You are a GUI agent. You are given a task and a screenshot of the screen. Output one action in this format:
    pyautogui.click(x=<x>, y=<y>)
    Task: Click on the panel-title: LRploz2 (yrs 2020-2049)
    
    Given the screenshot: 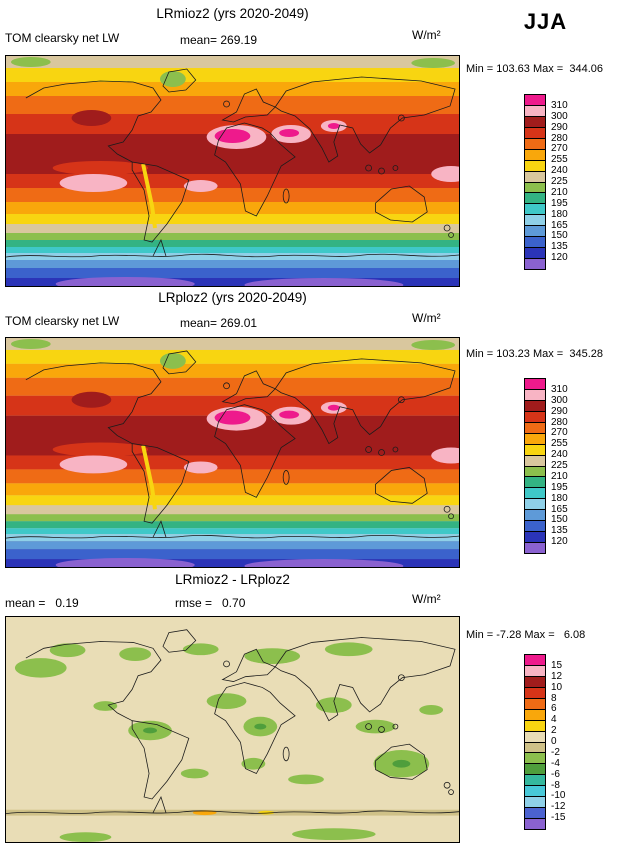 What is the action you would take?
    pyautogui.click(x=232, y=297)
    